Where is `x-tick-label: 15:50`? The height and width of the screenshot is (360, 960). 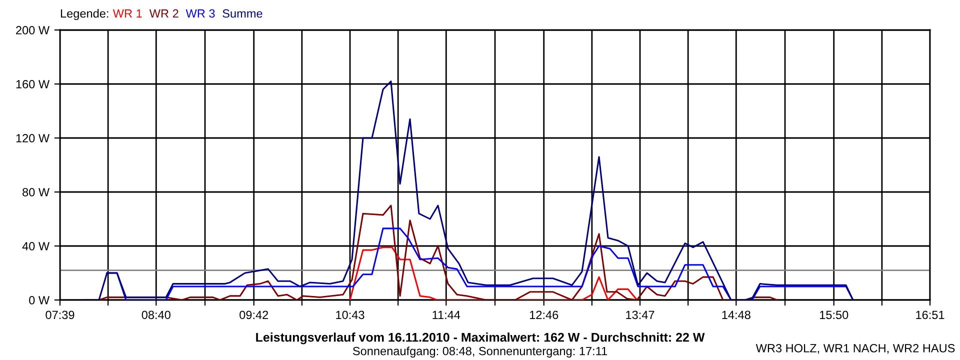
x-tick-label: 15:50 is located at coordinates (834, 315).